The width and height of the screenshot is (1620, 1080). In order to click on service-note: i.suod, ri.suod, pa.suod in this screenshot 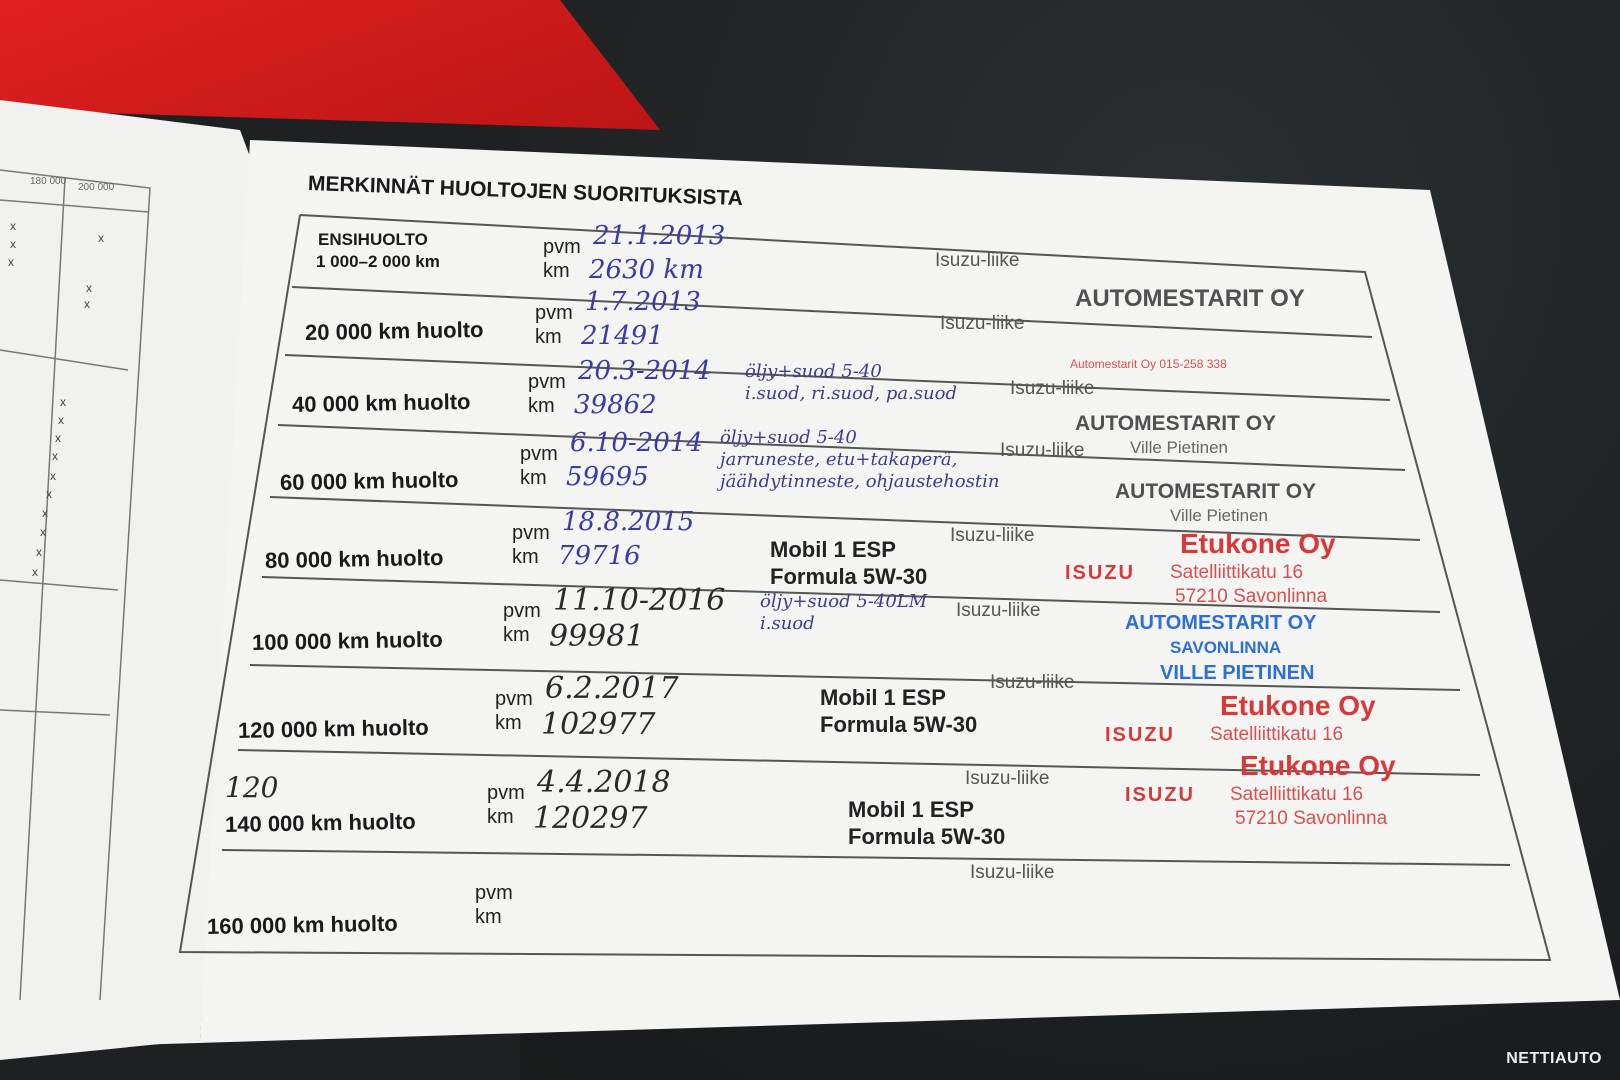, I will do `click(851, 393)`.